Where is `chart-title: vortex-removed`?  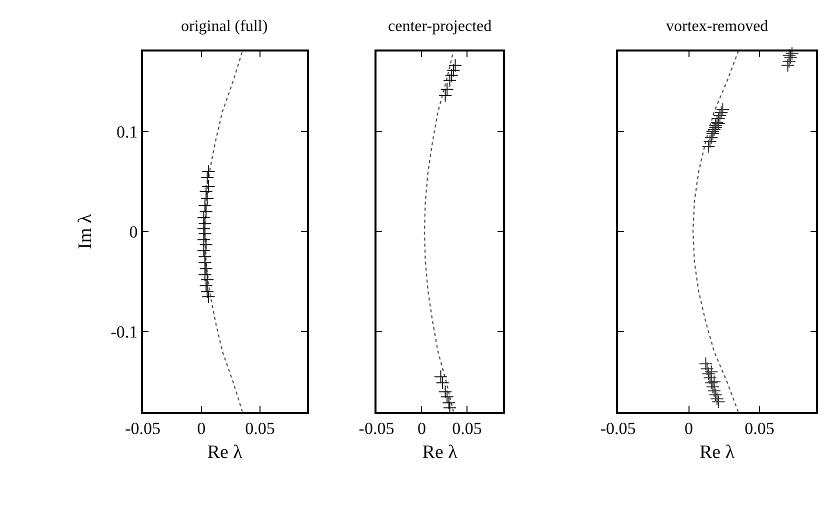 chart-title: vortex-removed is located at coordinates (717, 26).